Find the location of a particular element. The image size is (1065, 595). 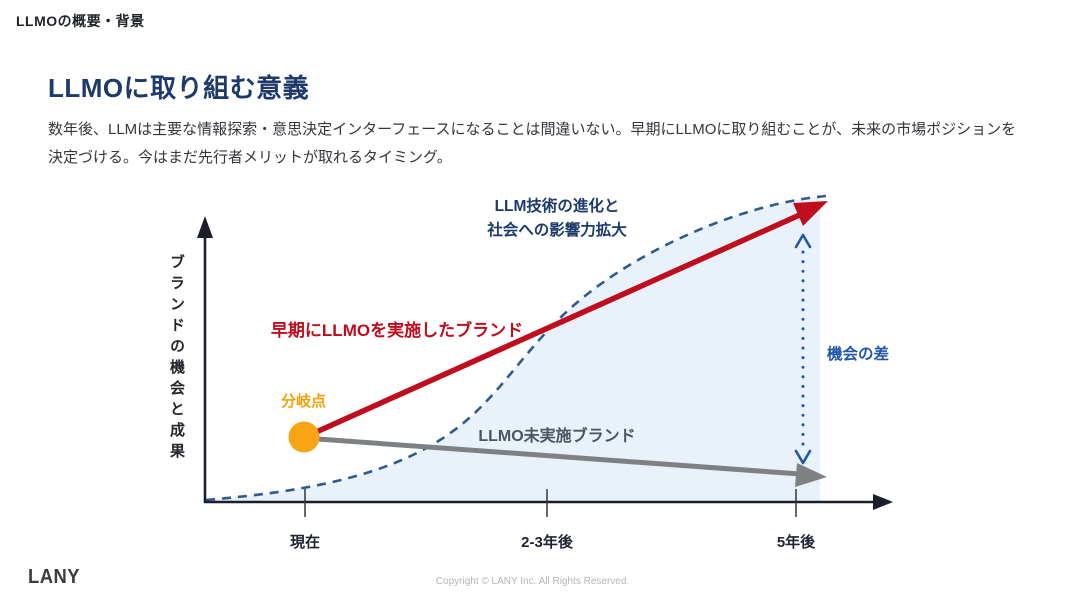

x-tick-label-now: 現在 is located at coordinates (305, 542).